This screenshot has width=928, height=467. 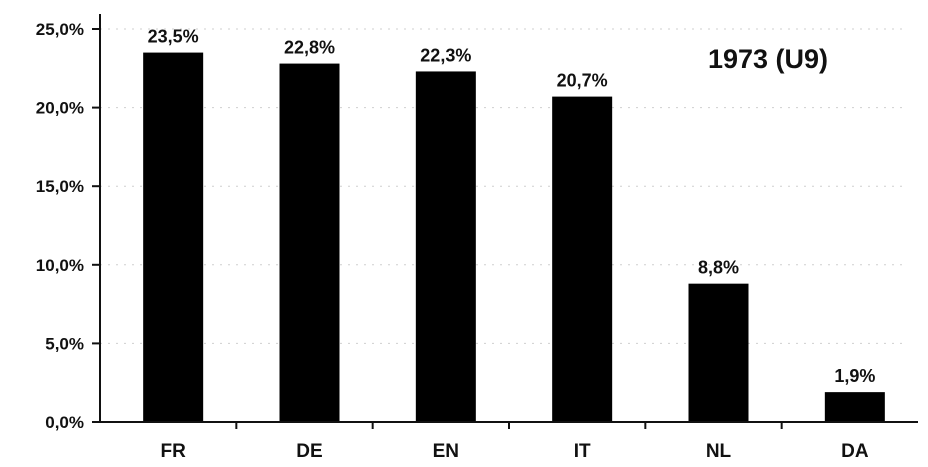 I want to click on data-label: 22,3%, so click(x=445, y=55).